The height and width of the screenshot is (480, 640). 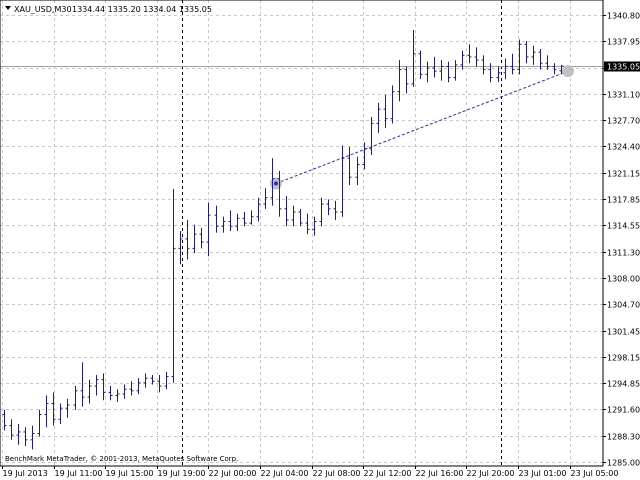 I want to click on x-tick-label: 23 Jul 01:00, so click(x=543, y=473).